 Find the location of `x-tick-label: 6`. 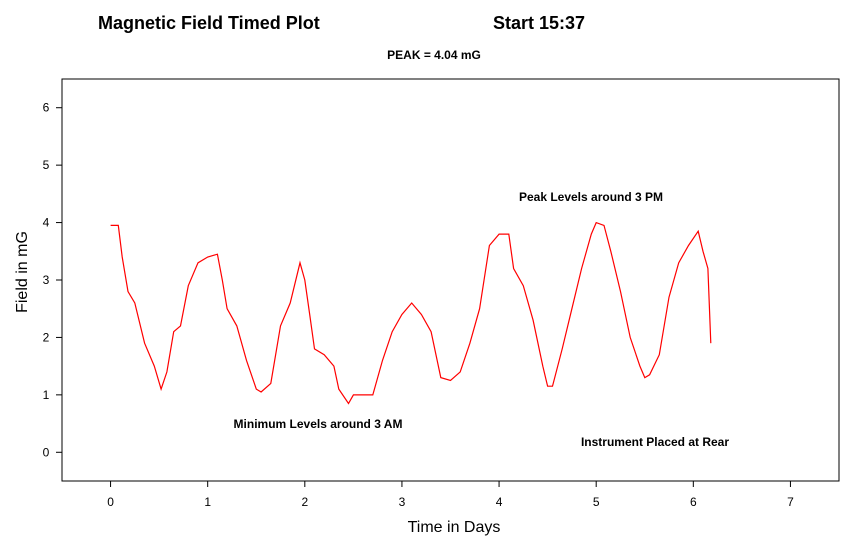

x-tick-label: 6 is located at coordinates (693, 502).